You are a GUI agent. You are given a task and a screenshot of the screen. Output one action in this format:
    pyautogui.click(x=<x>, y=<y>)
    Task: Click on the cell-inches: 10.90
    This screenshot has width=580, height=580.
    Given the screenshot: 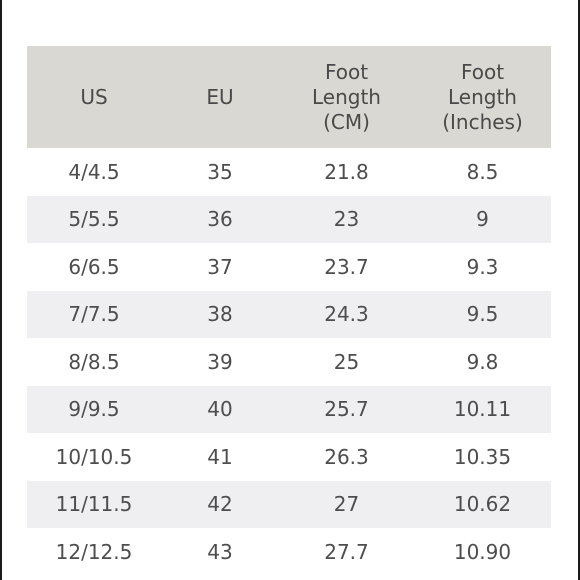 What is the action you would take?
    pyautogui.click(x=482, y=551)
    